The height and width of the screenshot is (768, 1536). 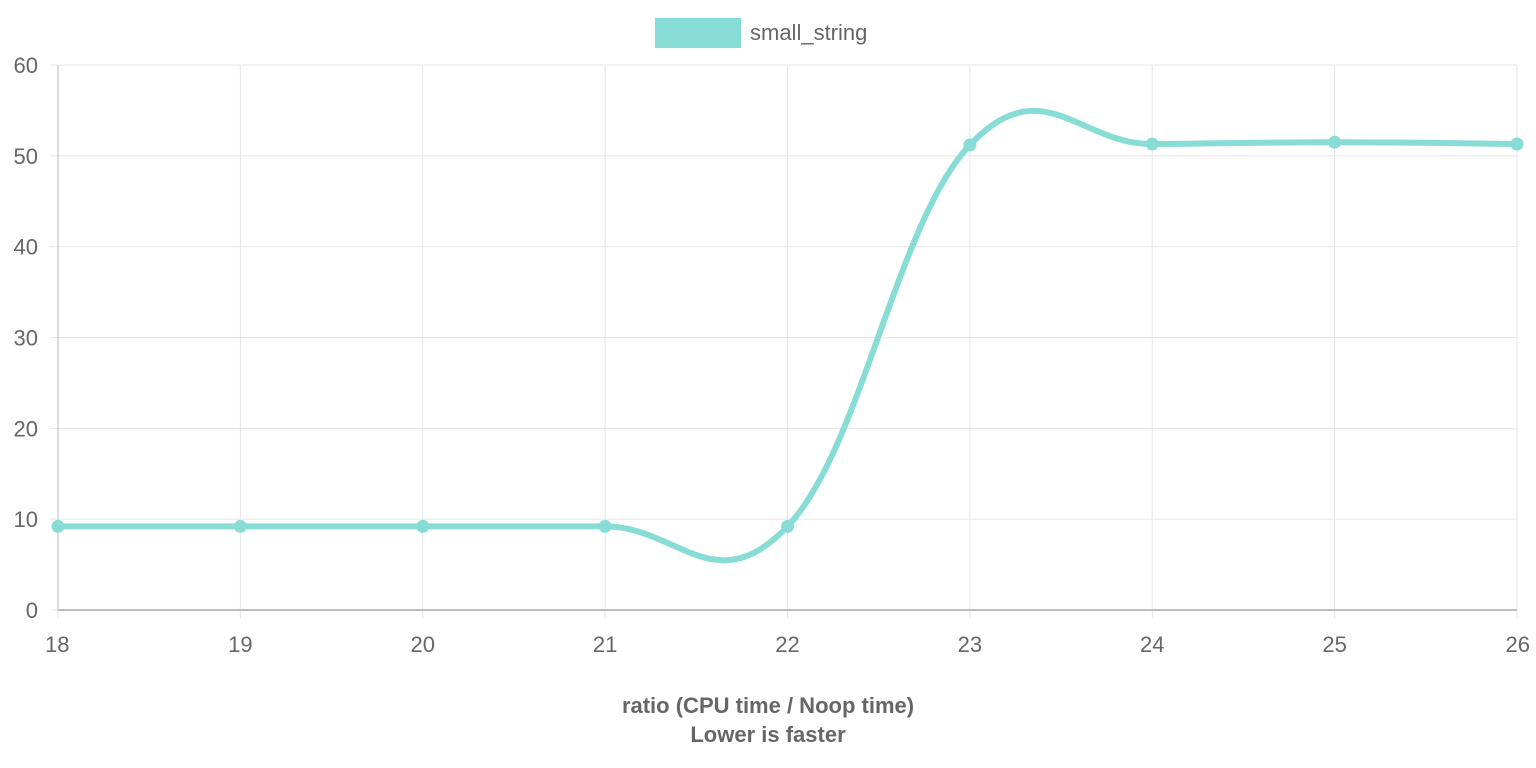 I want to click on legend: small_string, so click(x=761, y=33).